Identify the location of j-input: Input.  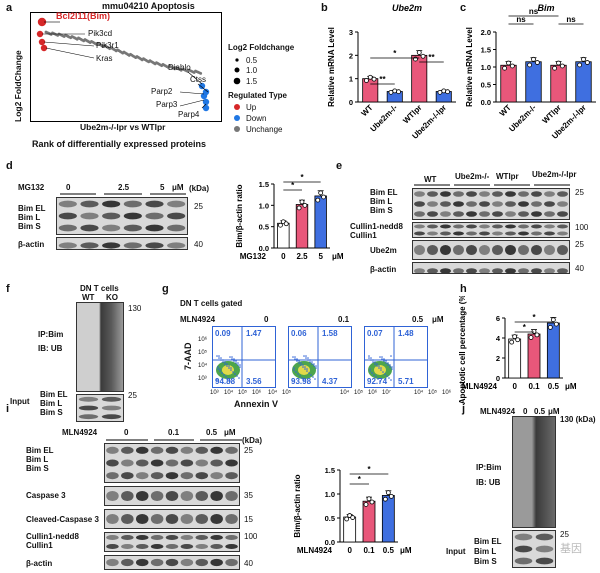
(456, 551).